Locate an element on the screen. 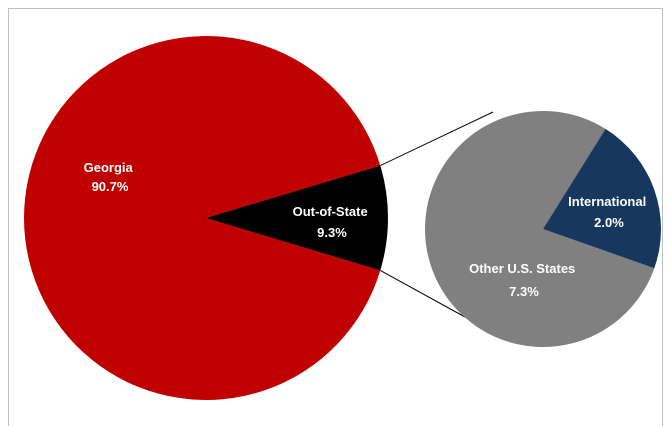  slice-label-other-us-states: Other U.S. States 7.3% is located at coordinates (524, 280).